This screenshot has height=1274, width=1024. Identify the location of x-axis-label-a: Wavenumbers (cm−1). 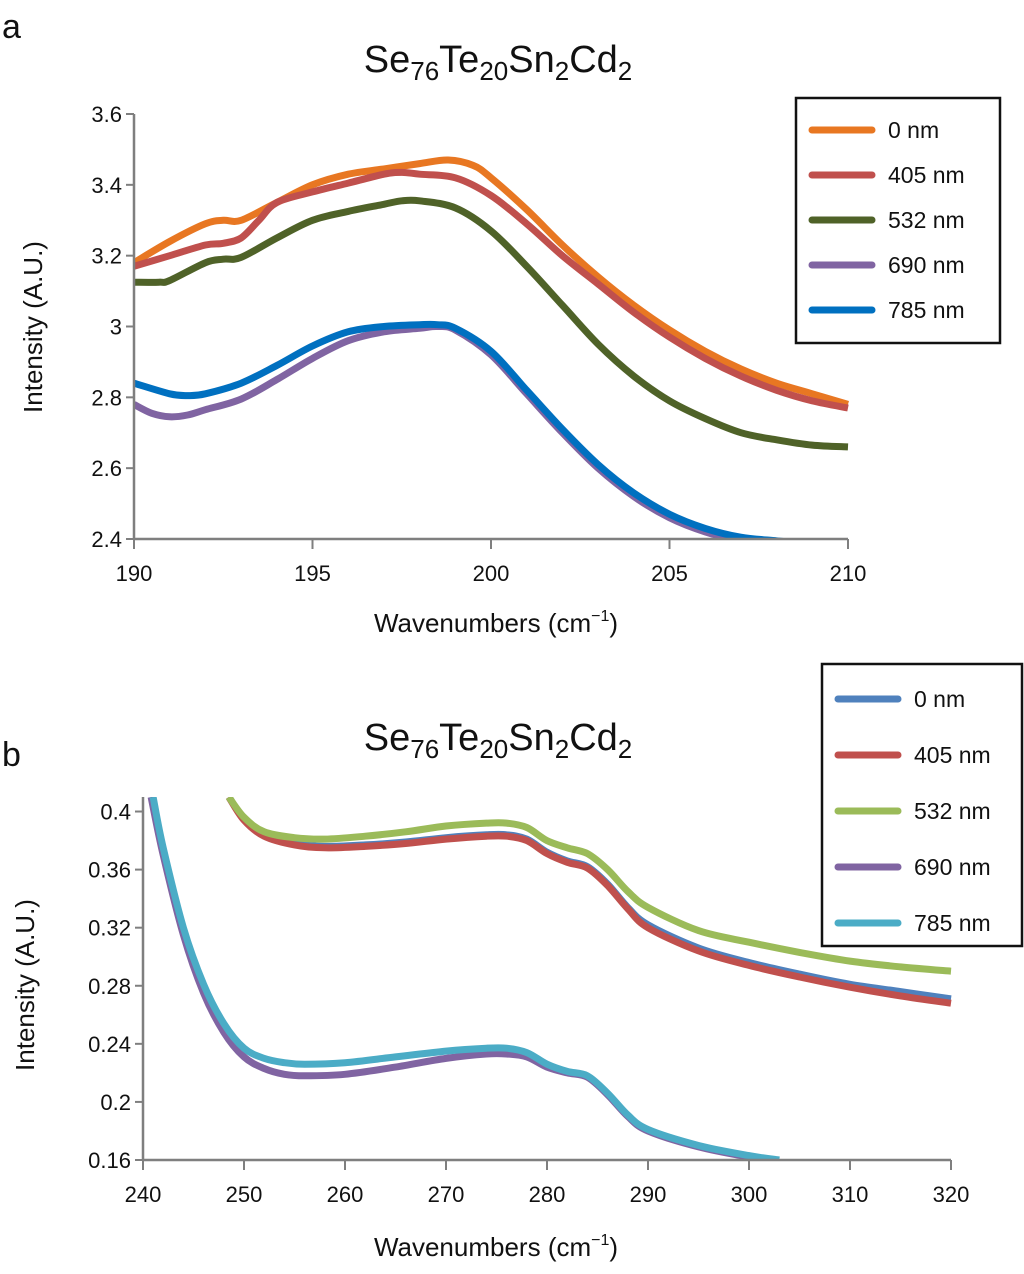
(496, 623).